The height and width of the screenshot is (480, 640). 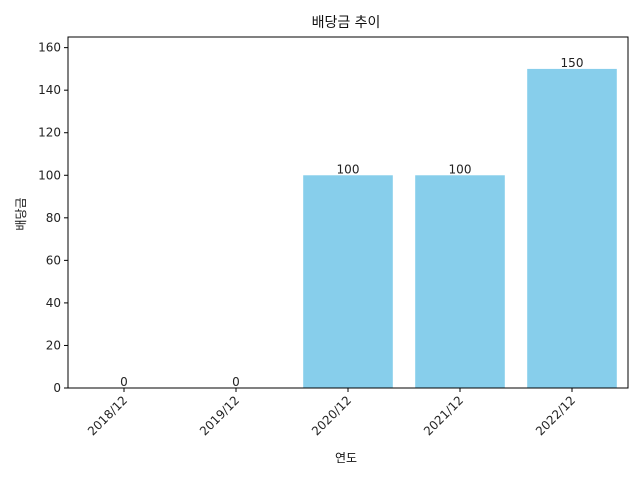 What do you see at coordinates (53, 303) in the screenshot?
I see `y-tick-label: 40` at bounding box center [53, 303].